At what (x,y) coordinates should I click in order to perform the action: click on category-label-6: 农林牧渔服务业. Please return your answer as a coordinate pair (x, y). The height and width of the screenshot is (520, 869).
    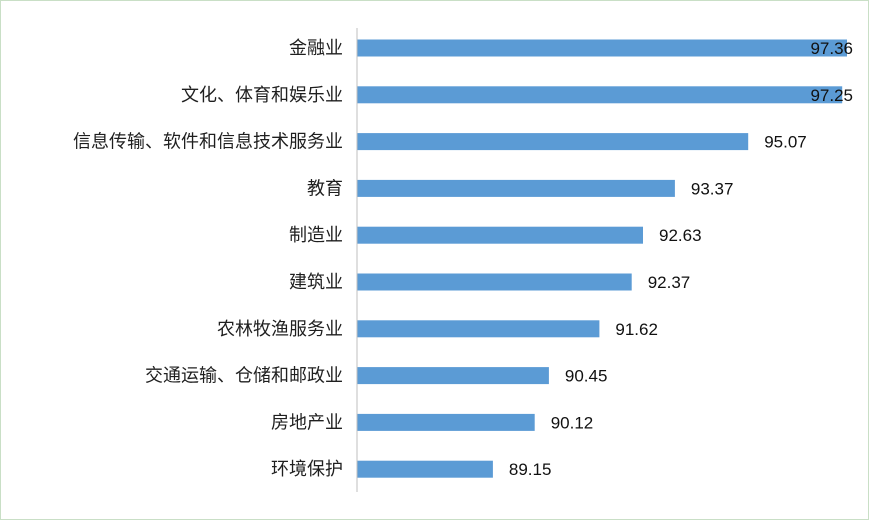
    Looking at the image, I should click on (280, 329).